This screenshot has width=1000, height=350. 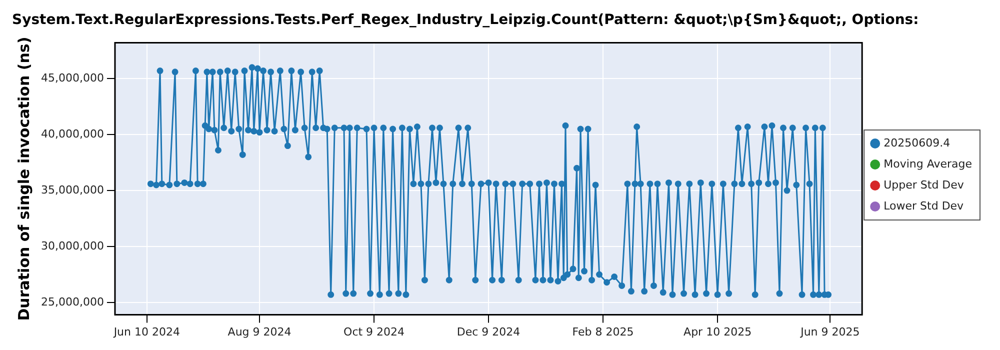 I want to click on y-axis-title: Duration of single invocation (ns), so click(x=23, y=178).